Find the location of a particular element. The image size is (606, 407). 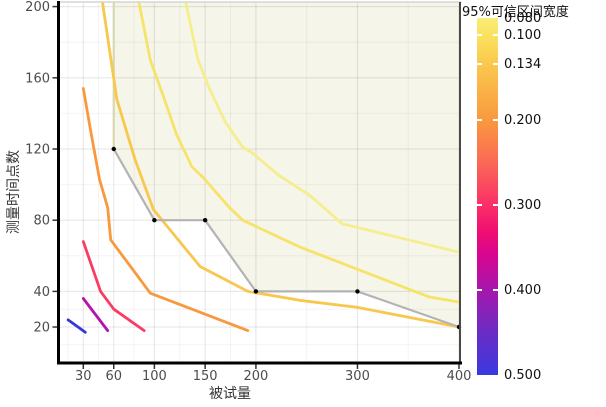

x-tick-label: 400 is located at coordinates (459, 376).